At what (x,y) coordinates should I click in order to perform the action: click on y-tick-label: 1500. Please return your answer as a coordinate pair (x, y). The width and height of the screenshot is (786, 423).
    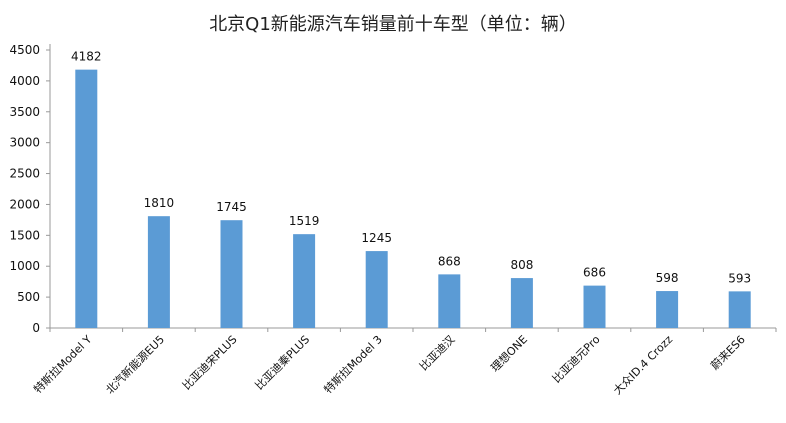
    Looking at the image, I should click on (24, 235).